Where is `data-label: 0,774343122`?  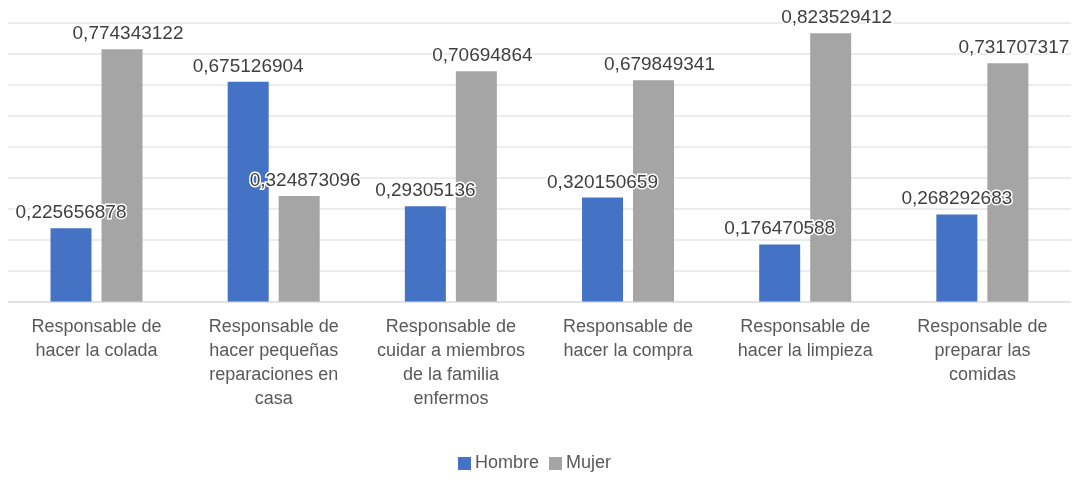
data-label: 0,774343122 is located at coordinates (128, 33).